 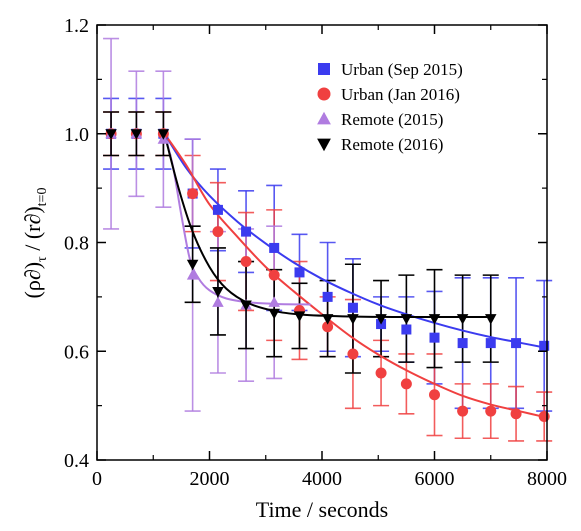 What do you see at coordinates (237, 219) in the screenshot?
I see `series-2-fit-line` at bounding box center [237, 219].